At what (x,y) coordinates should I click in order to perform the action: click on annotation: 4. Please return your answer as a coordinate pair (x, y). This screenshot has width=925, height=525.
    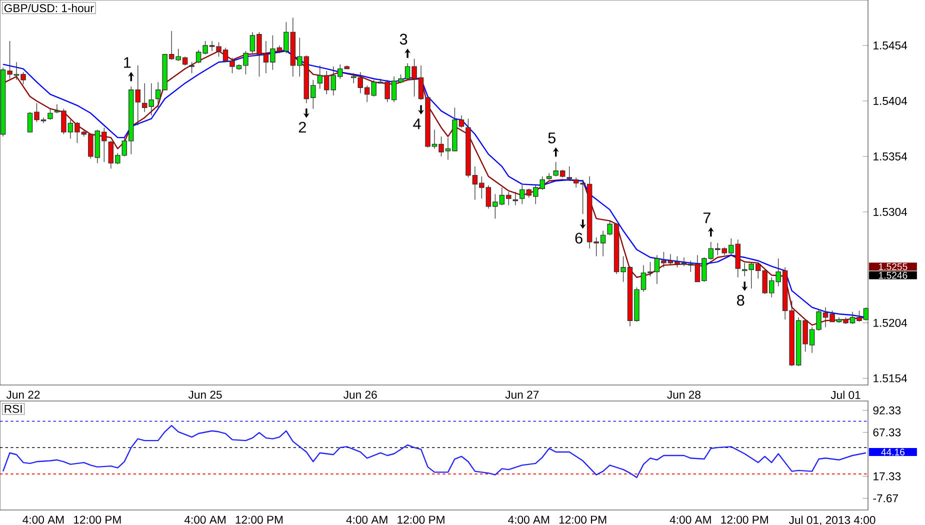
    Looking at the image, I should click on (417, 124).